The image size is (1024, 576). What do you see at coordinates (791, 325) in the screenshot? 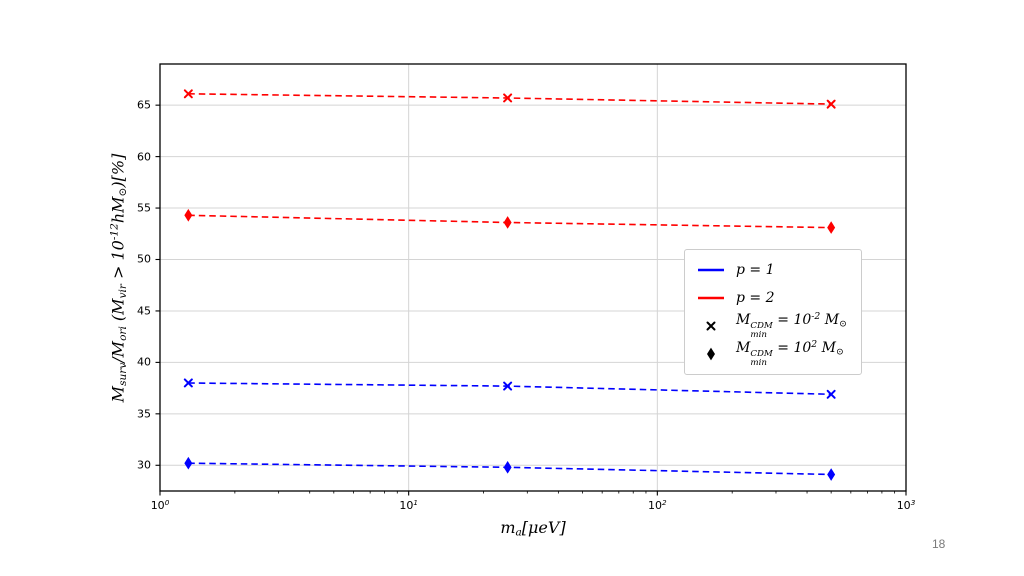
I see `legend-label: M CDM min = 10-2 M⊙` at bounding box center [791, 325].